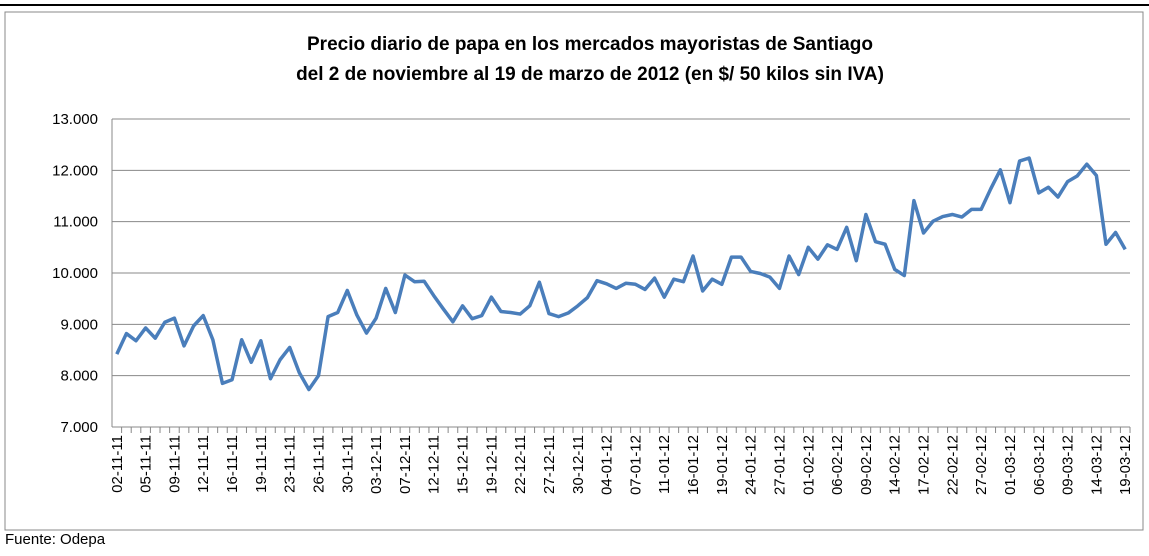 The height and width of the screenshot is (556, 1149). Describe the element at coordinates (1039, 465) in the screenshot. I see `x-tick-label: 06-03-12` at that location.